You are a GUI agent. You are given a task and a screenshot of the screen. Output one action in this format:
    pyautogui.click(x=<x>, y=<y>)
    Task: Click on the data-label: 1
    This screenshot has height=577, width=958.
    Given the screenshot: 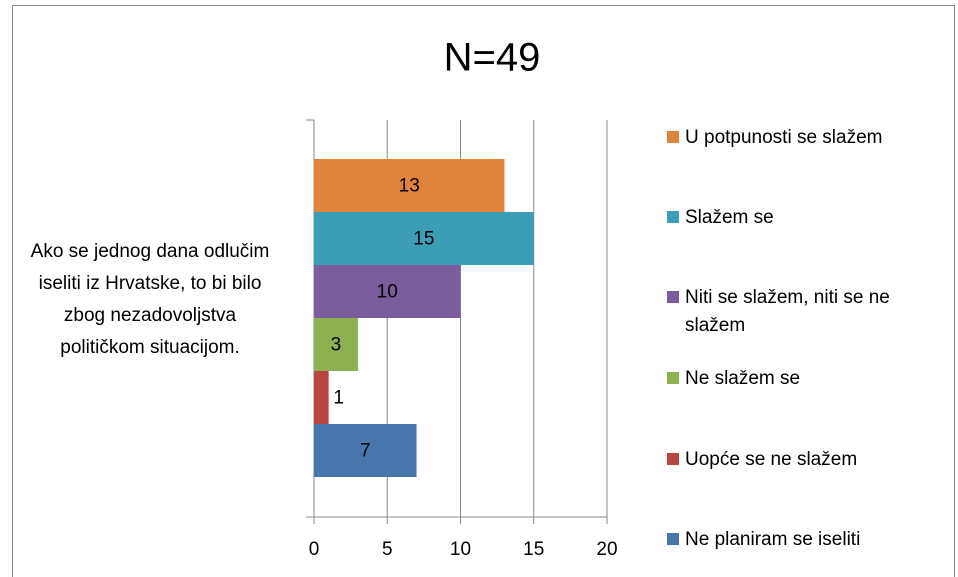 What is the action you would take?
    pyautogui.click(x=338, y=398)
    